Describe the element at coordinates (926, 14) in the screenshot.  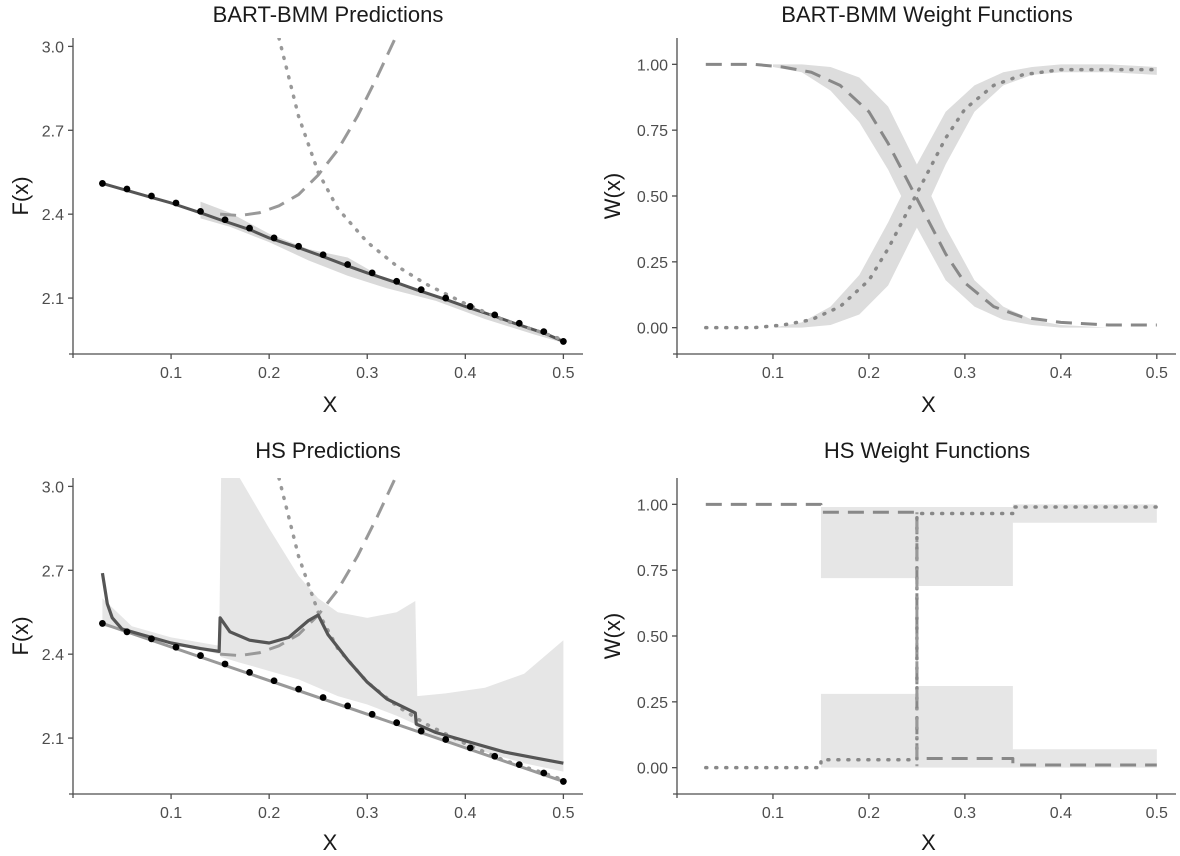
I see `panel-title: BART-BMM Weight Functions` at that location.